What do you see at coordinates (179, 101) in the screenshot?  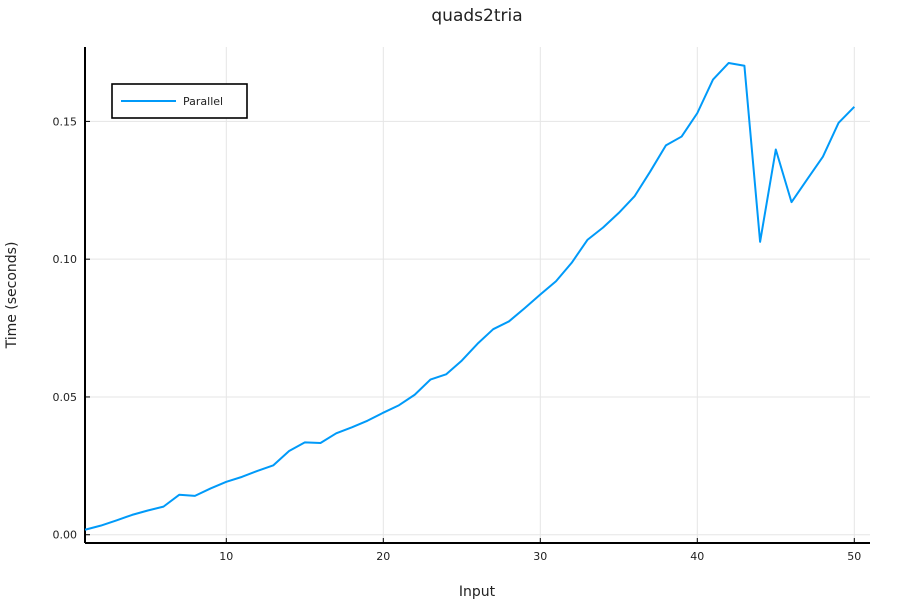 I see `legend: Parallel` at bounding box center [179, 101].